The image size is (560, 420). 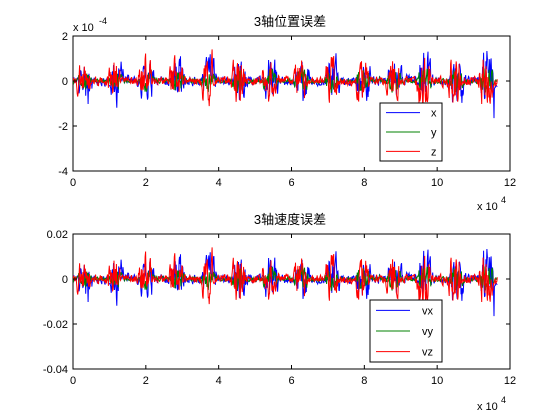 What do you see at coordinates (290, 219) in the screenshot?
I see `subplot-title: 3轴速度误差` at bounding box center [290, 219].